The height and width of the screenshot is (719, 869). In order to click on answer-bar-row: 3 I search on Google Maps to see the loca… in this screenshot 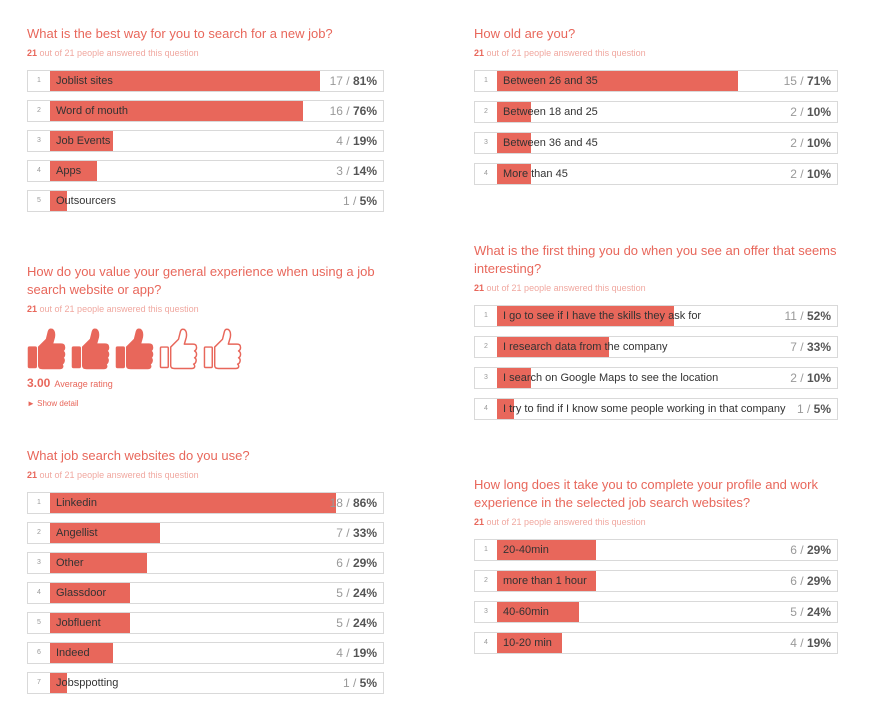, I will do `click(656, 378)`.